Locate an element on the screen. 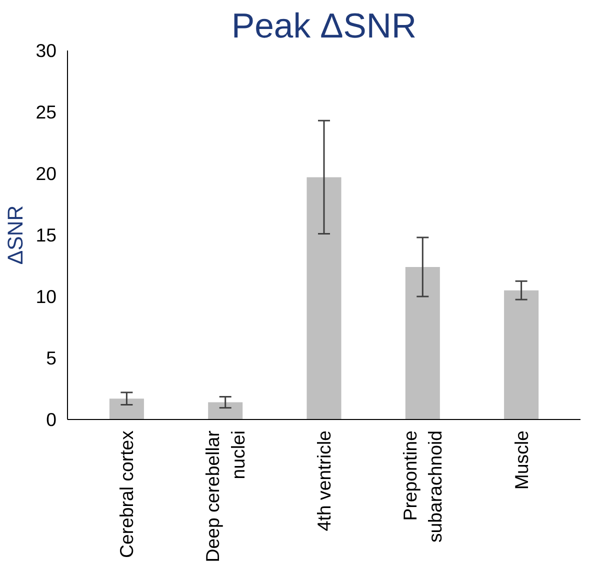 Image resolution: width=603 pixels, height=570 pixels. x-tick-label: Cerebral cortex is located at coordinates (127, 494).